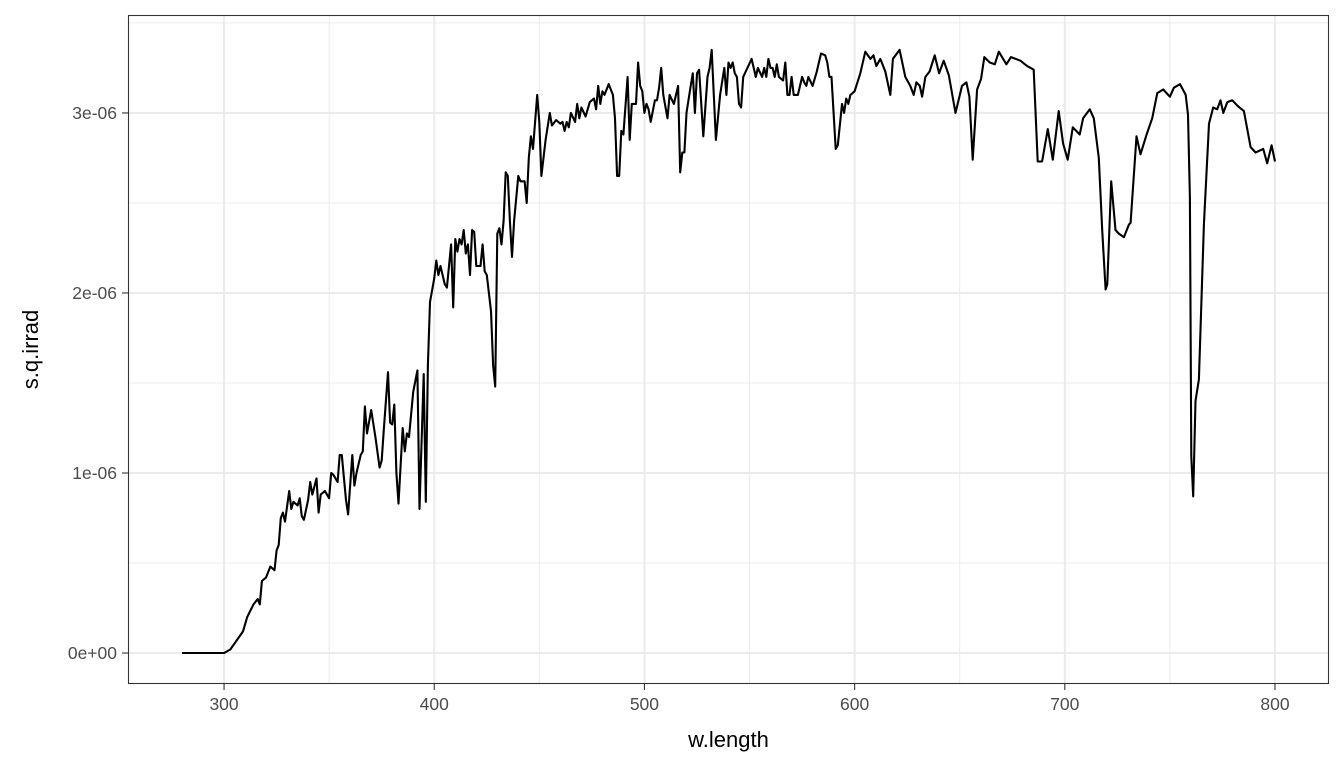 Image resolution: width=1344 pixels, height=773 pixels. What do you see at coordinates (98, 383) in the screenshot?
I see `y-axis: 0e+00 1e-06 2e-06 3e-06` at bounding box center [98, 383].